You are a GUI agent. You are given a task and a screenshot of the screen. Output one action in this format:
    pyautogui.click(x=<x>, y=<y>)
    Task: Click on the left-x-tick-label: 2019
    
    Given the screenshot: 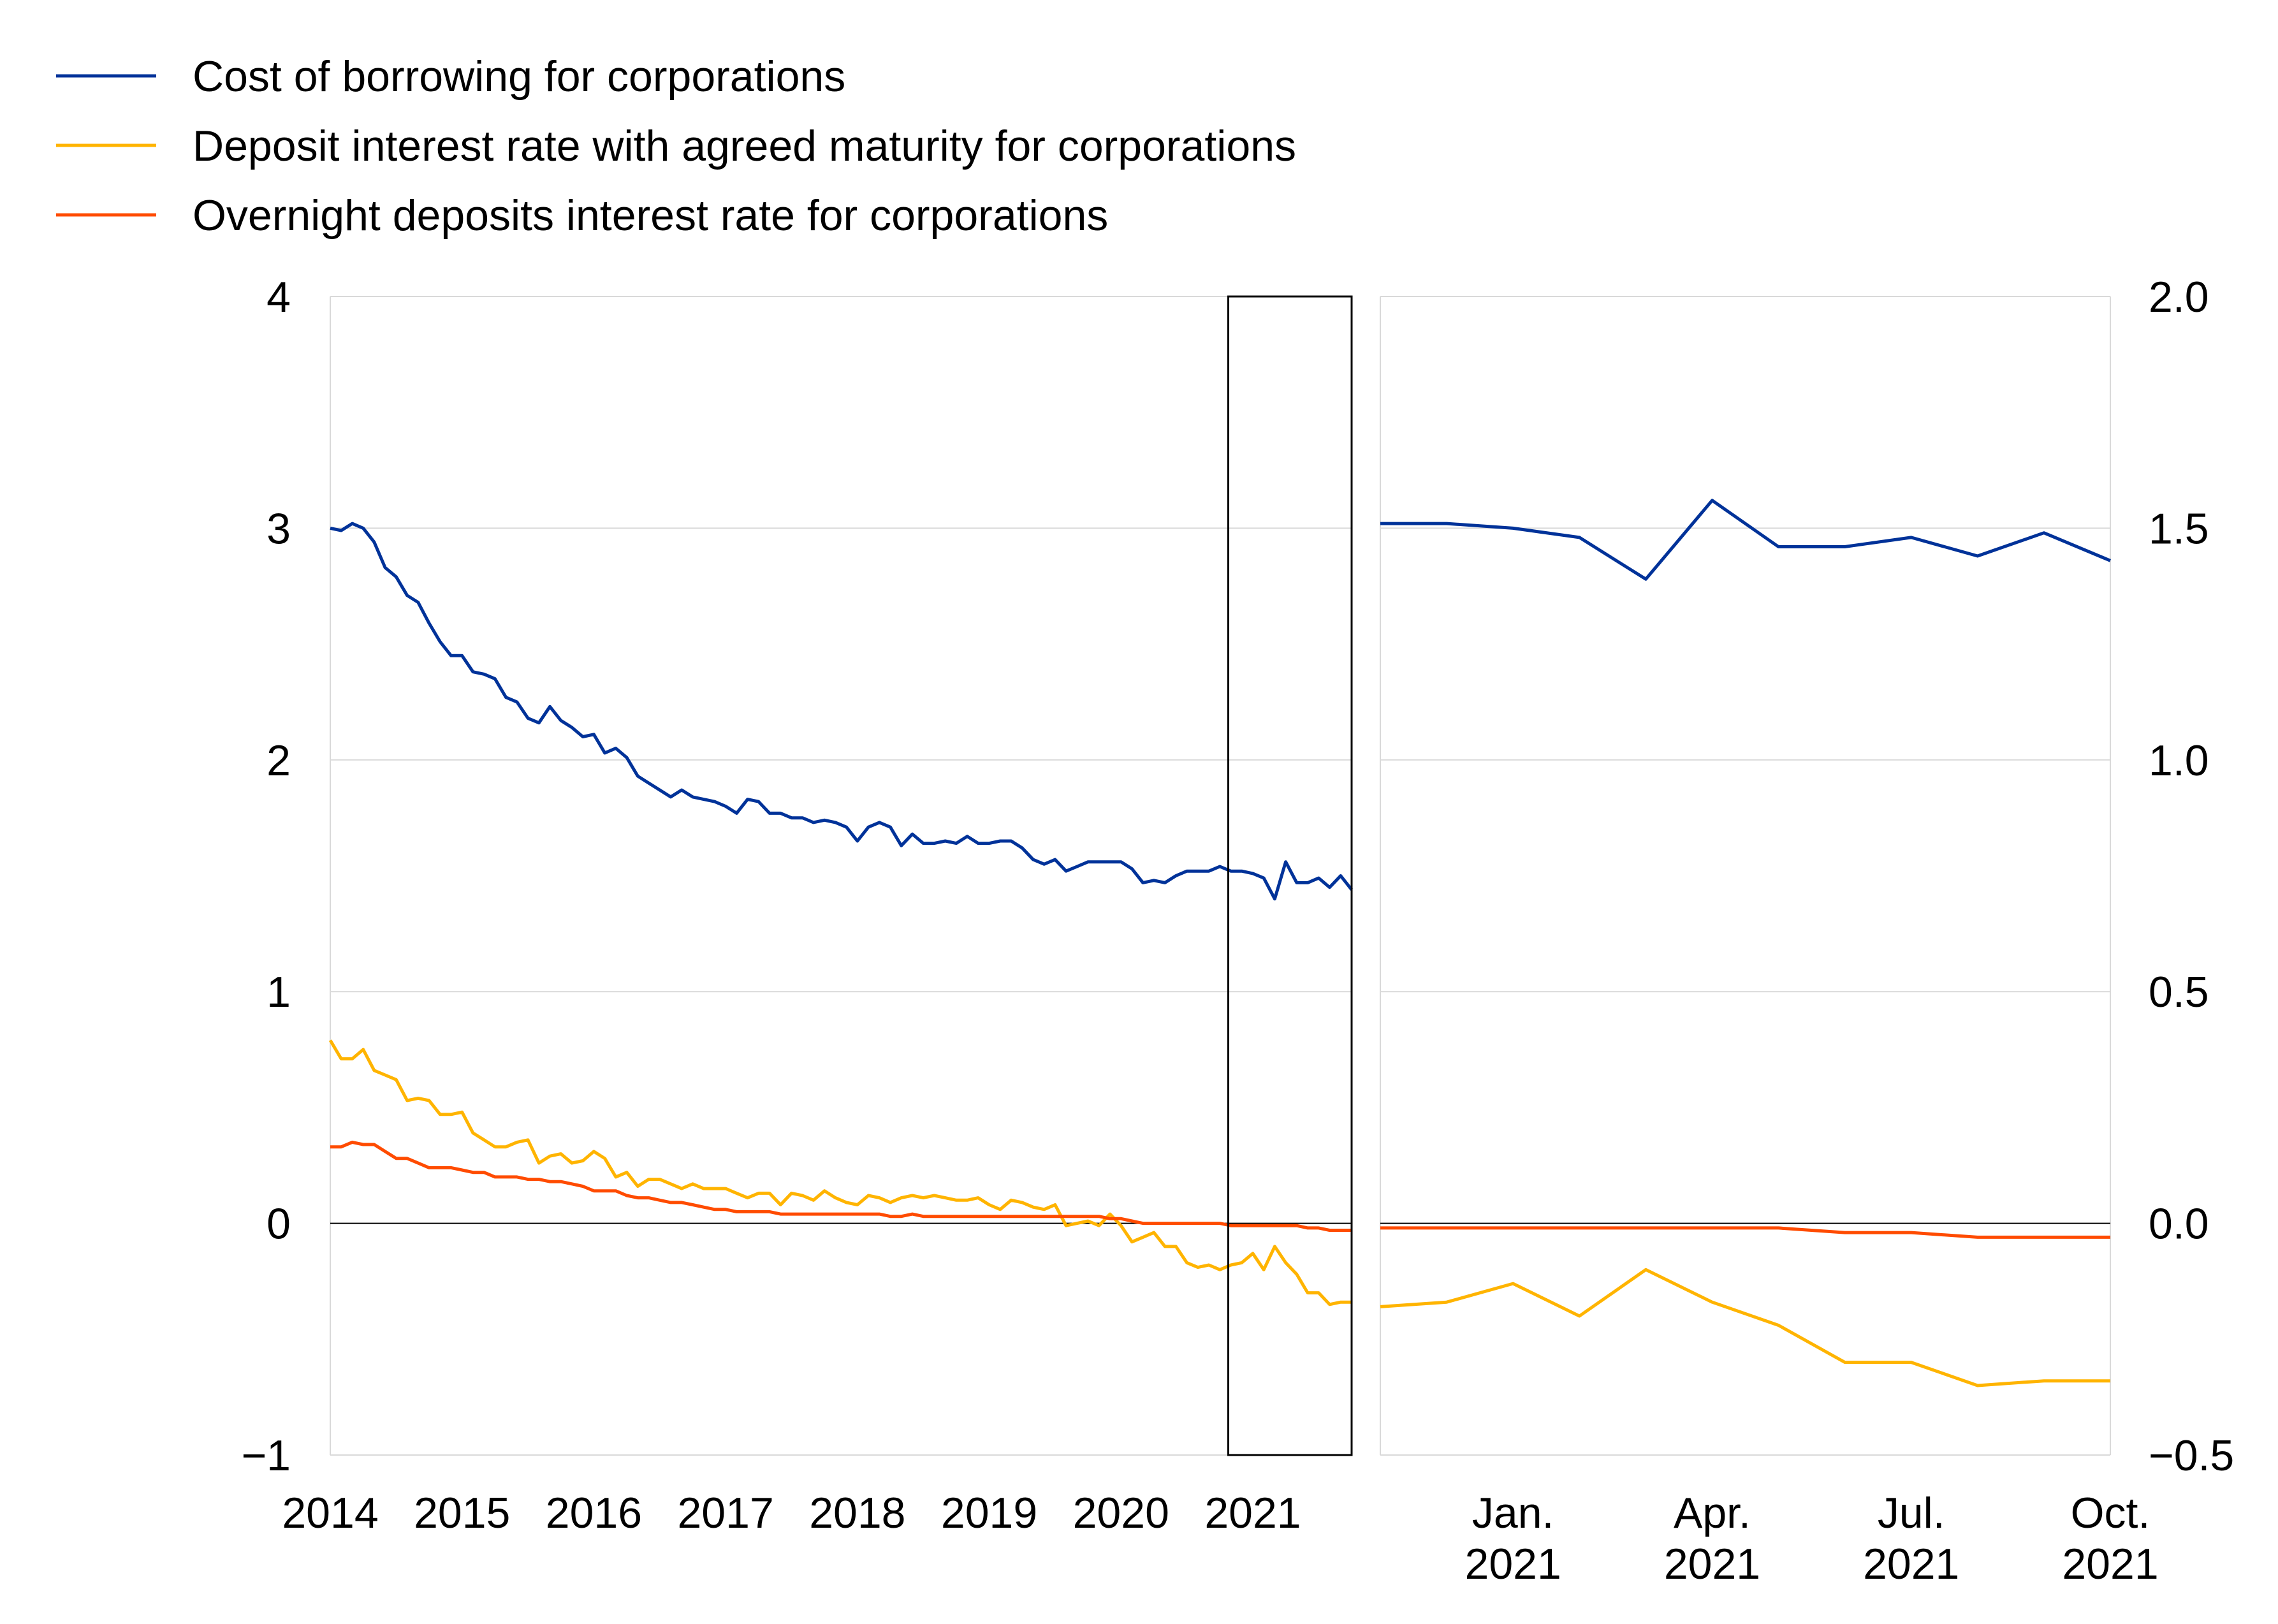 What is the action you would take?
    pyautogui.click(x=989, y=1513)
    